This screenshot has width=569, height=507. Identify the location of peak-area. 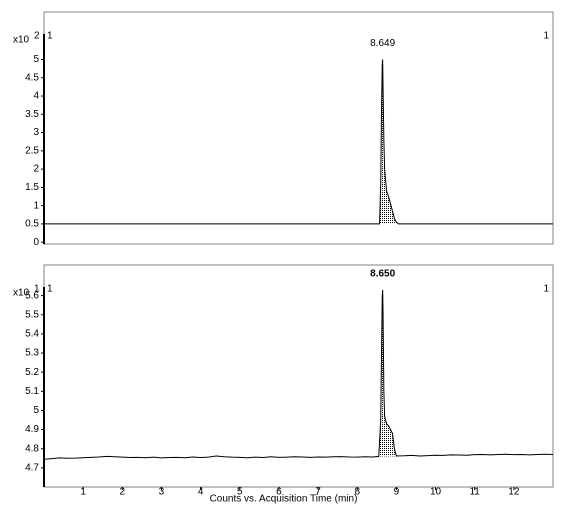
(388, 141).